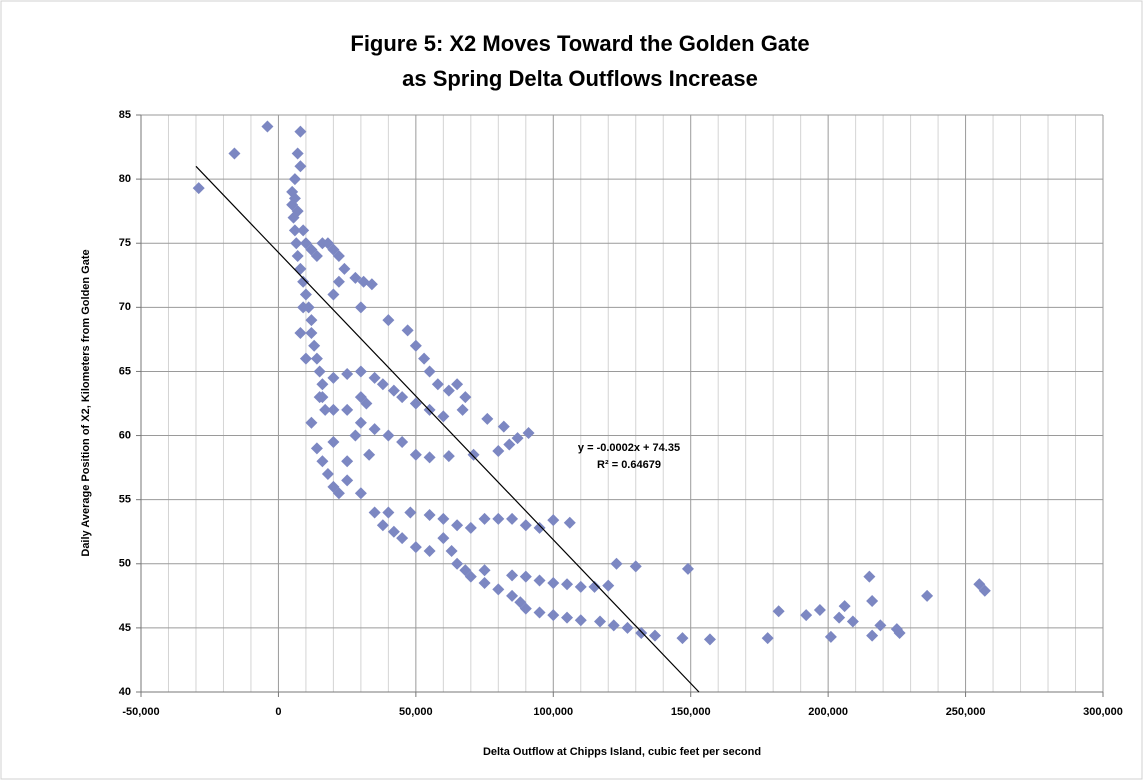 This screenshot has width=1143, height=780. Describe the element at coordinates (580, 78) in the screenshot. I see `chart-title: as Spring Delta Outflows Increase` at that location.